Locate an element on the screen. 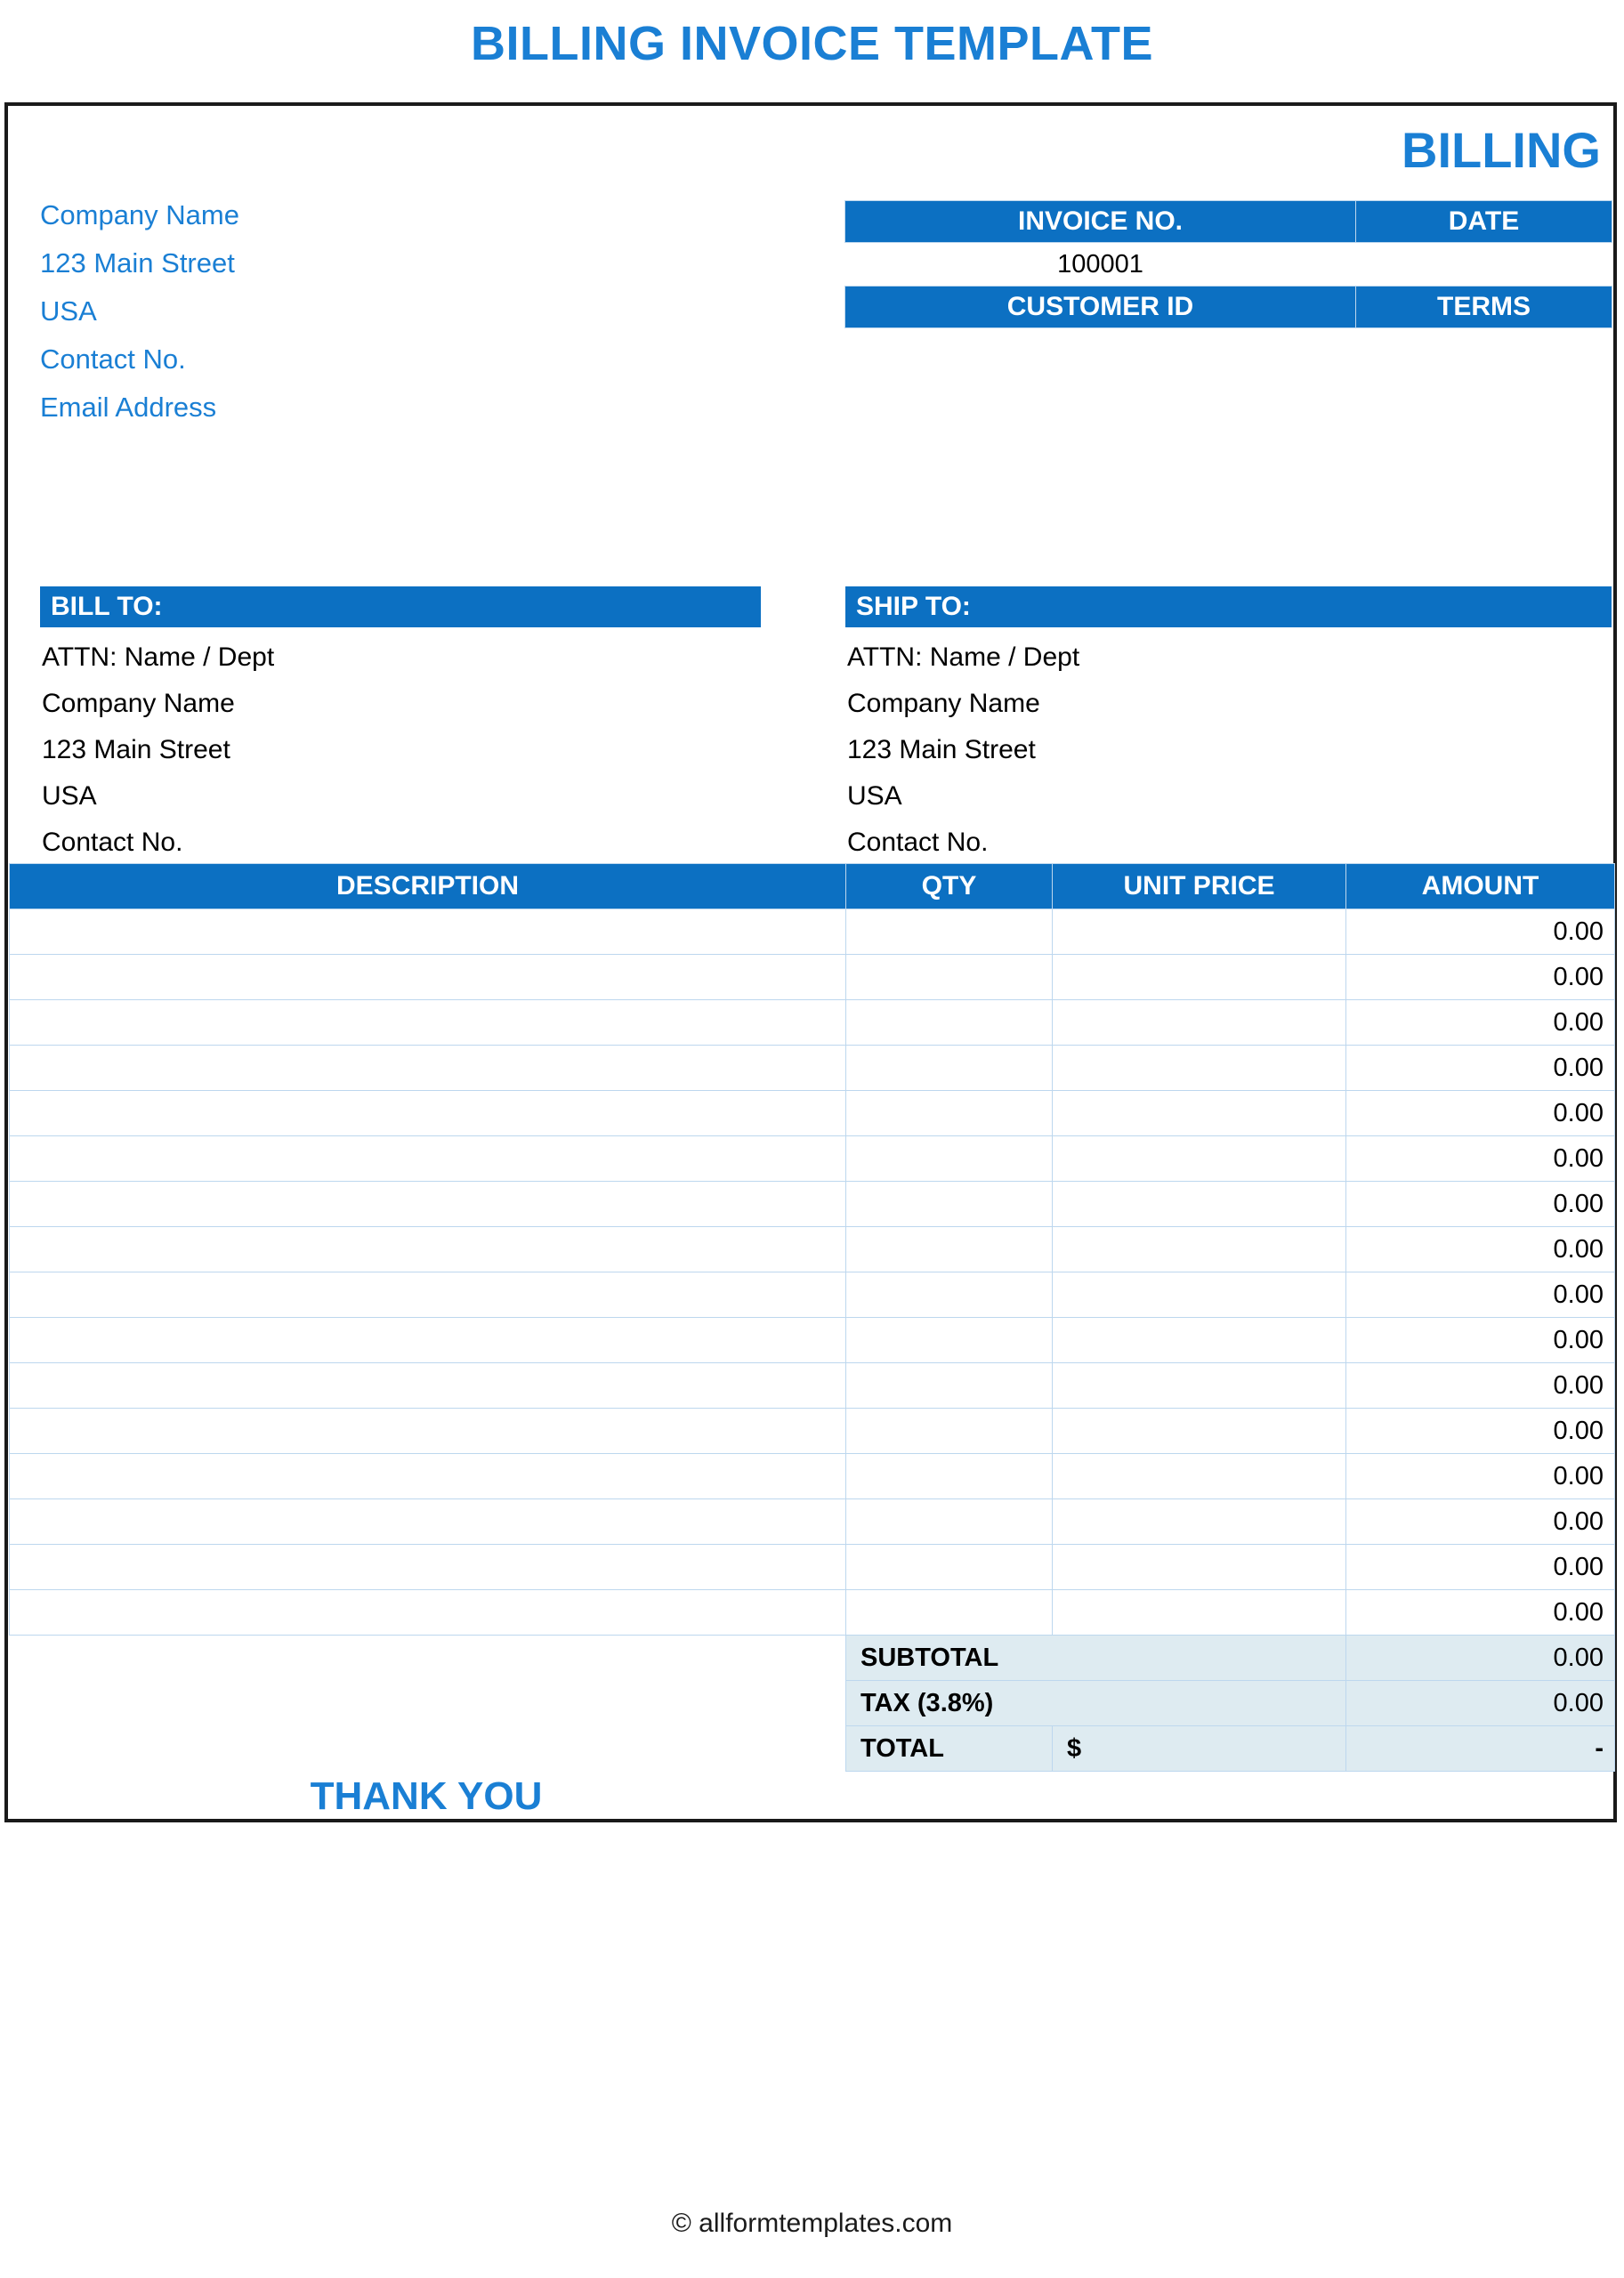 The height and width of the screenshot is (2278, 1624). ship-to-line-attn: ATTN: Name / Dept is located at coordinates (964, 657).